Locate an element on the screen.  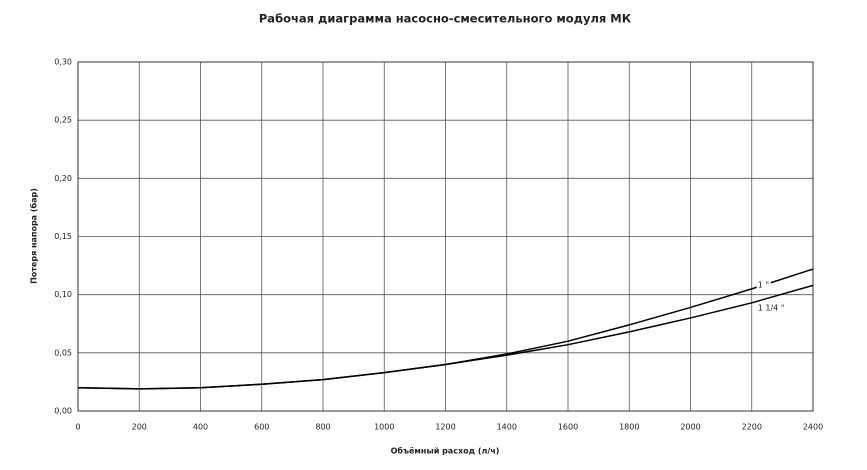
y-tick-label: 0,10 is located at coordinates (63, 294).